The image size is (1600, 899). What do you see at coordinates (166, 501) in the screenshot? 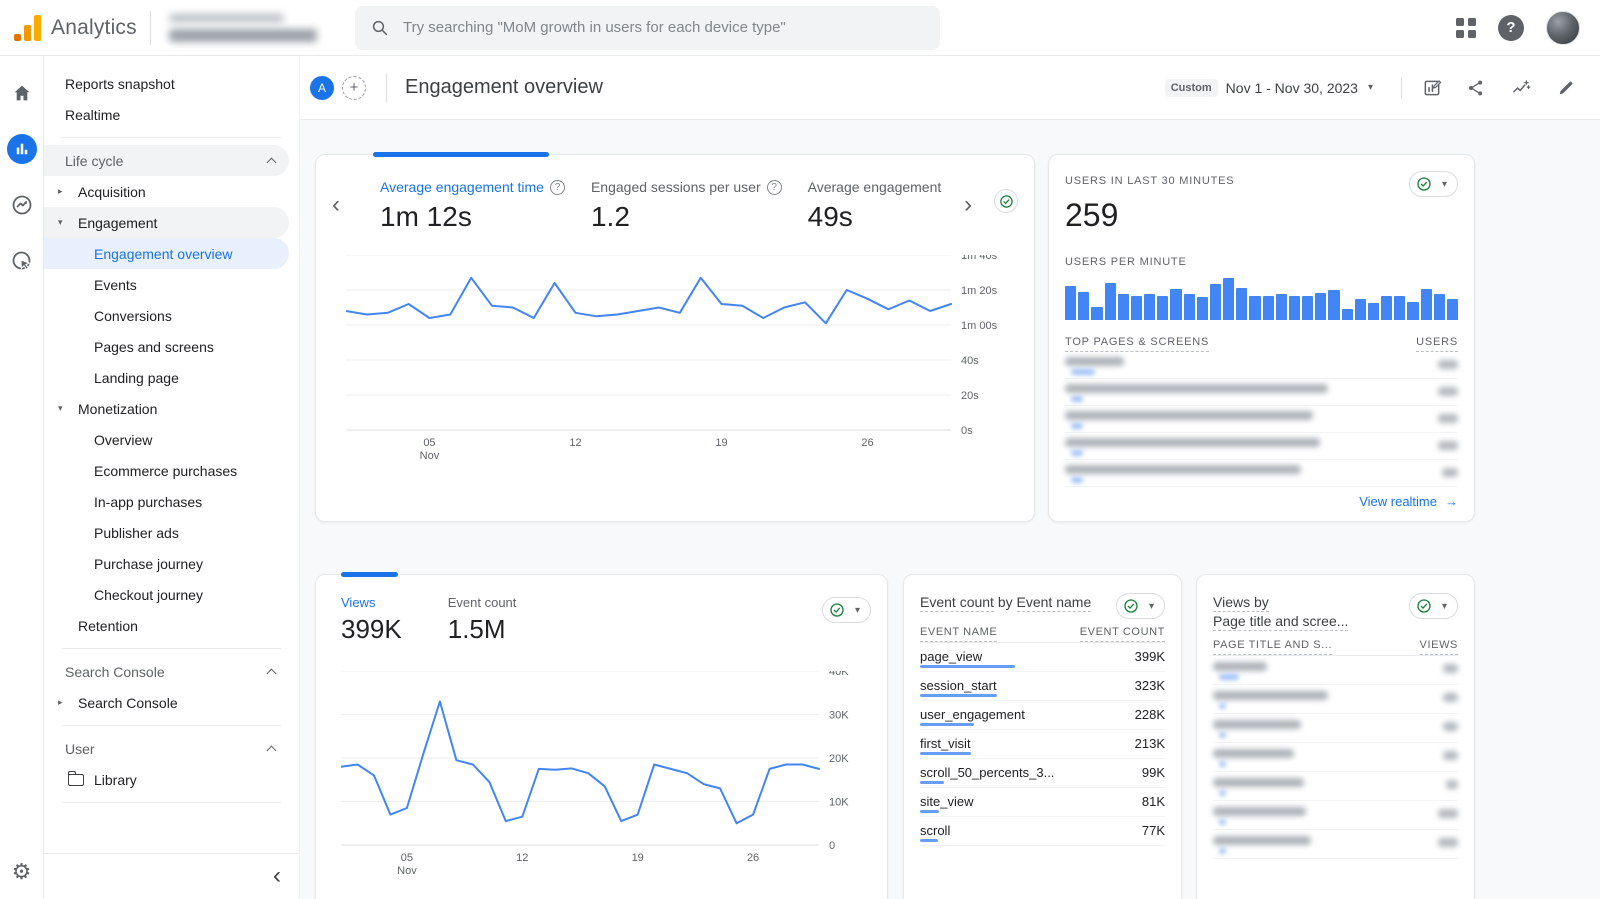
I see `sidebar-item-in-app-purchases: In-app purchases` at bounding box center [166, 501].